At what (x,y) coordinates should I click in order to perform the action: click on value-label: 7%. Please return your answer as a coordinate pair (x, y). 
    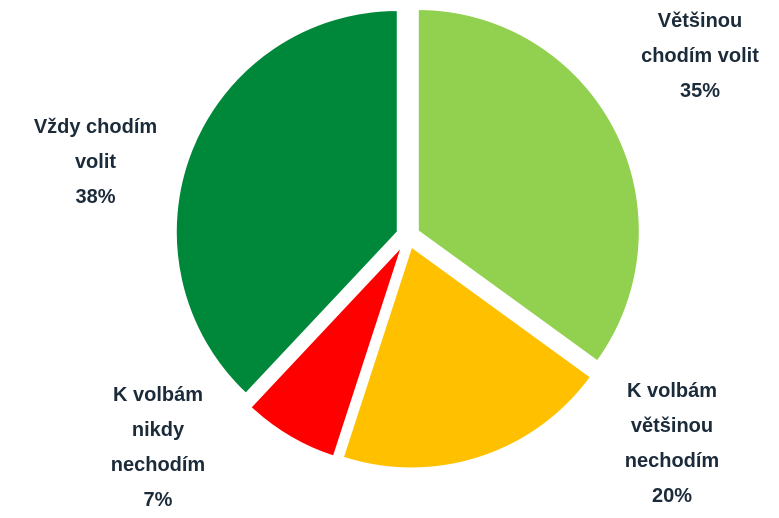
    Looking at the image, I should click on (158, 500).